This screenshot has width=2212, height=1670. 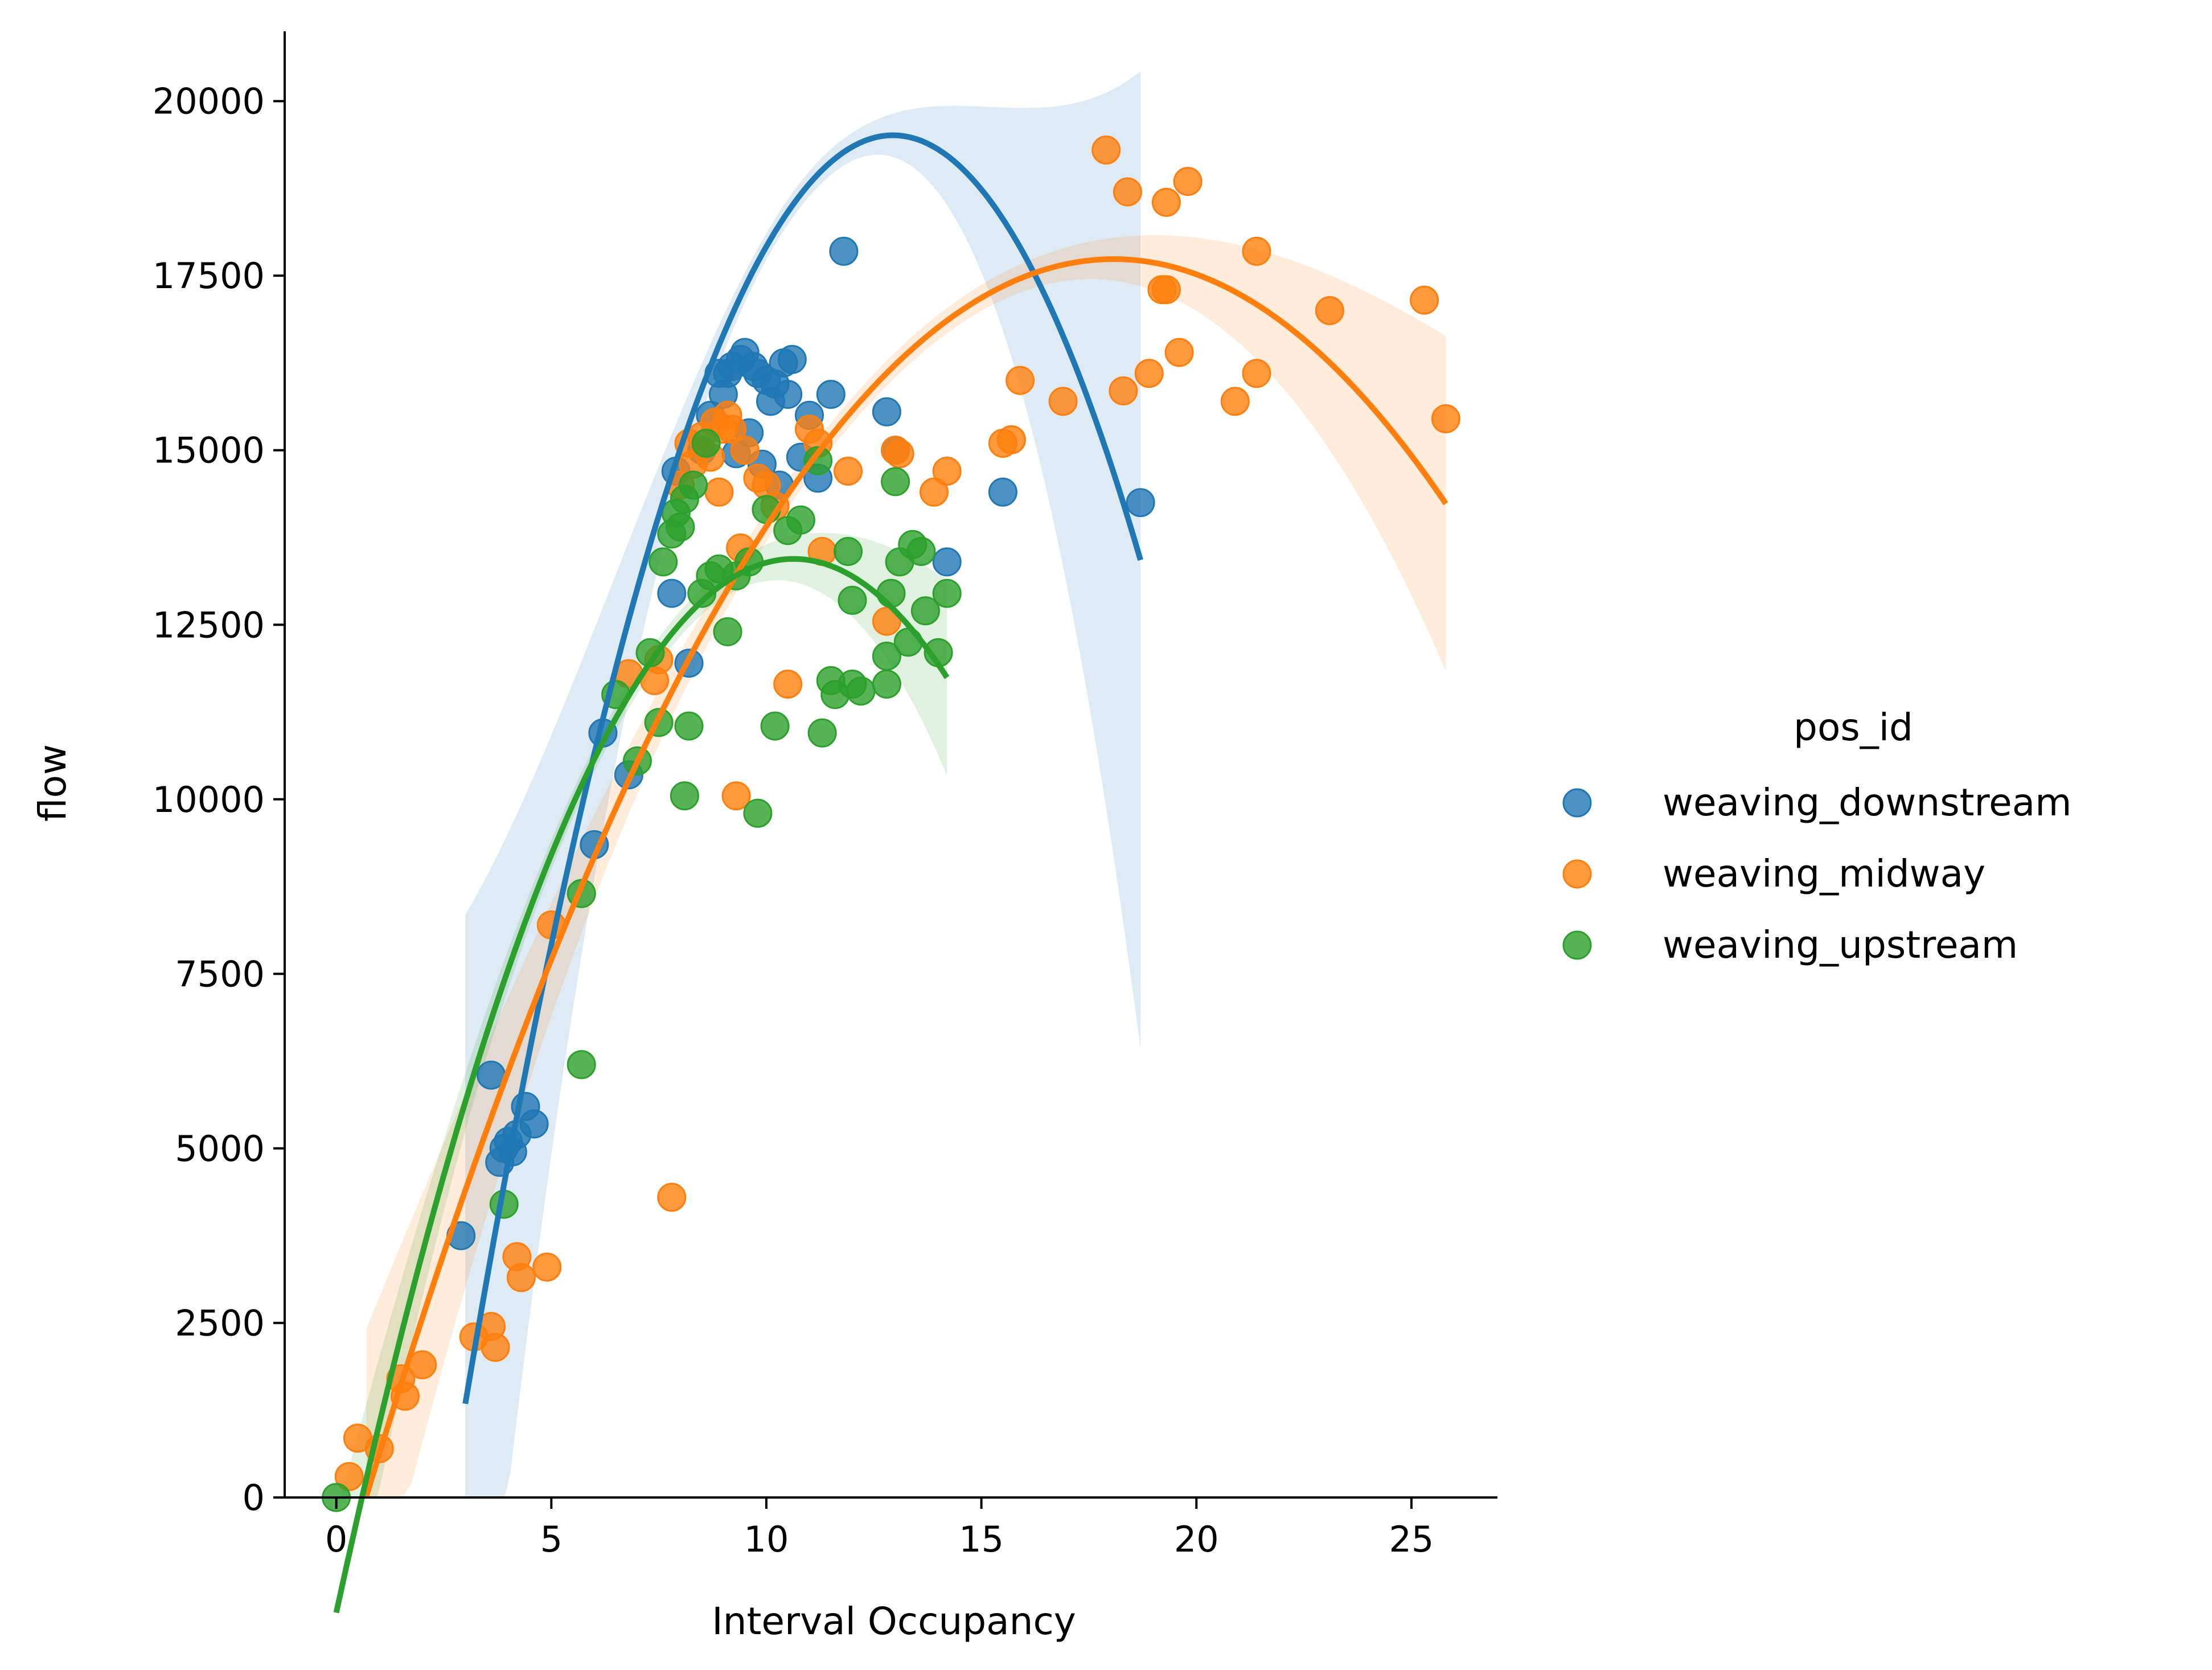 I want to click on y-tick-label: 0, so click(x=254, y=1498).